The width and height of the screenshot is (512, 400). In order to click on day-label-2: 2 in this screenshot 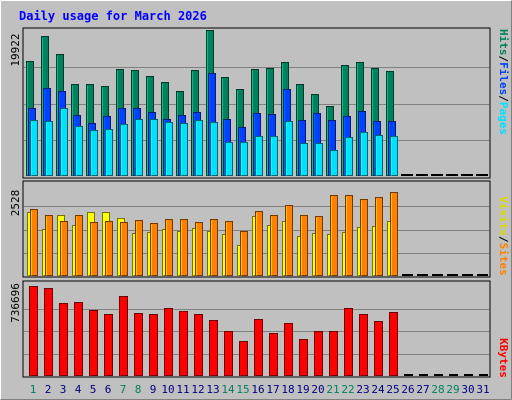, I will do `click(48, 389)`.